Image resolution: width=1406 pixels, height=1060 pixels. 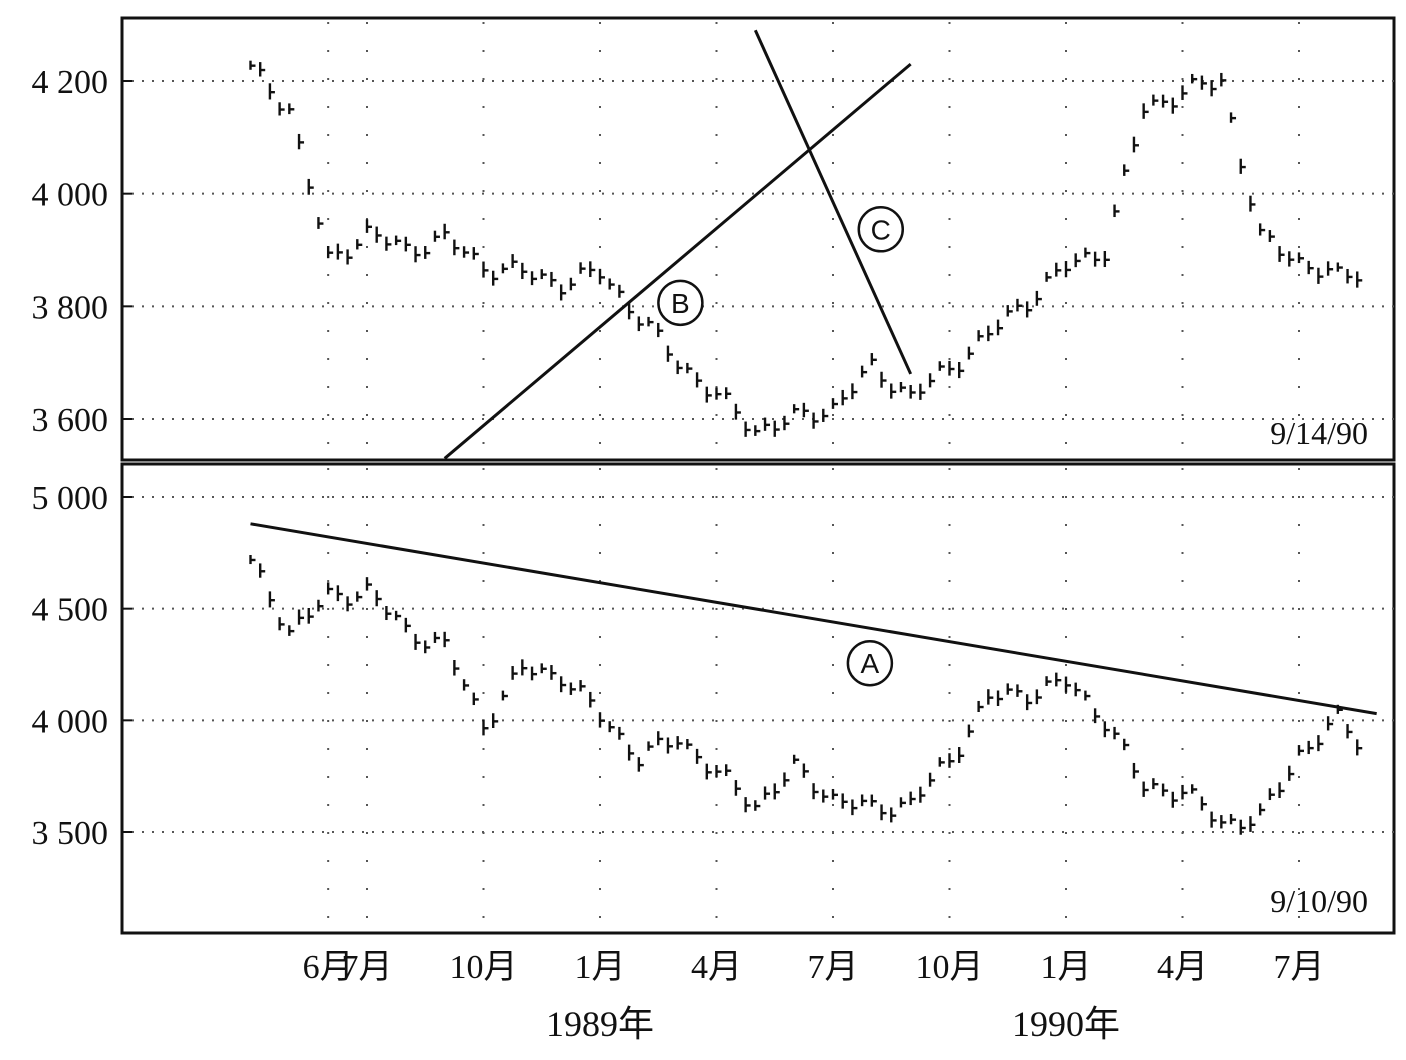 What do you see at coordinates (1066, 1024) in the screenshot?
I see `x-year-label: 1990年` at bounding box center [1066, 1024].